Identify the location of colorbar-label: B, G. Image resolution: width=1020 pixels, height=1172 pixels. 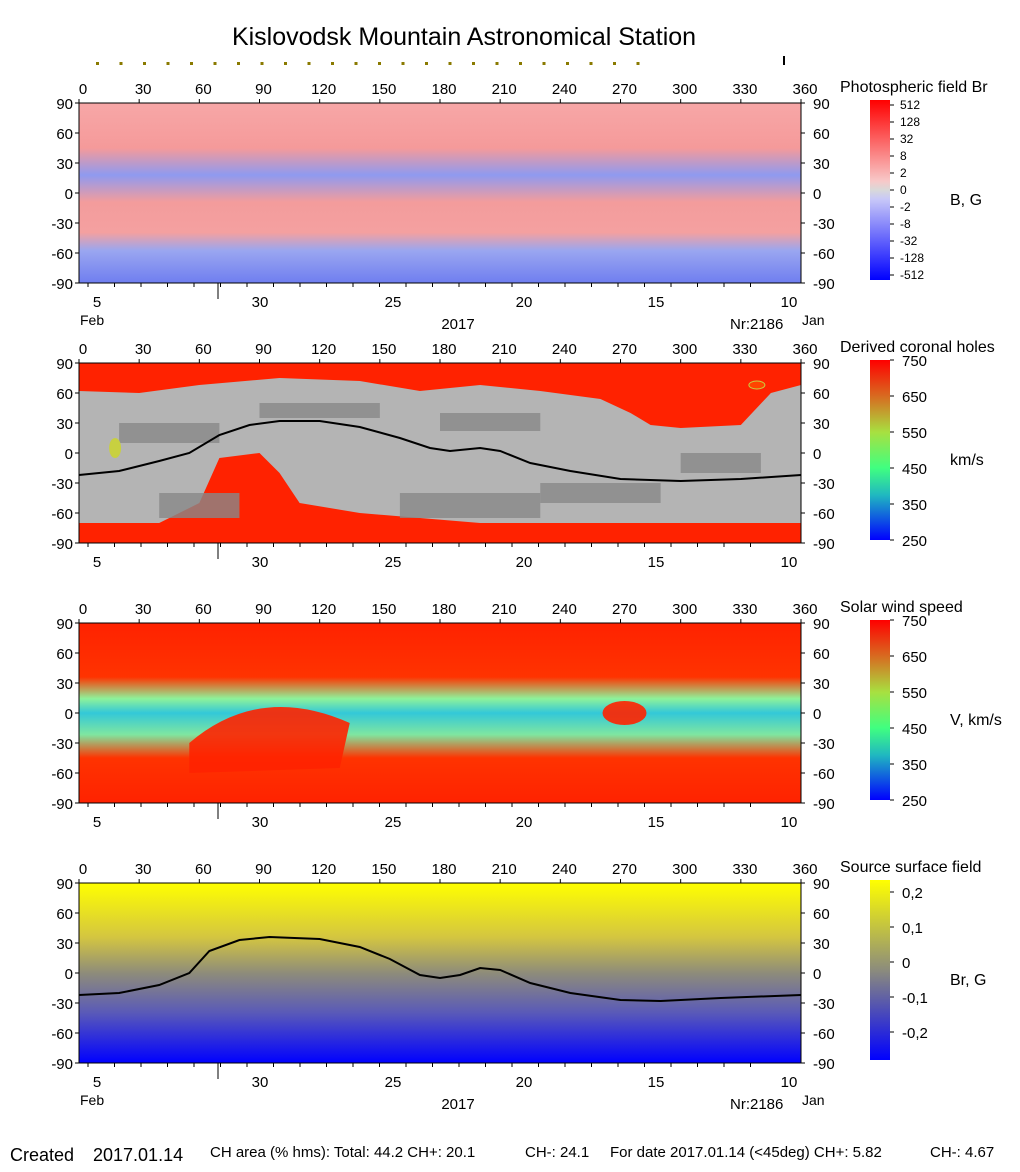
(966, 200).